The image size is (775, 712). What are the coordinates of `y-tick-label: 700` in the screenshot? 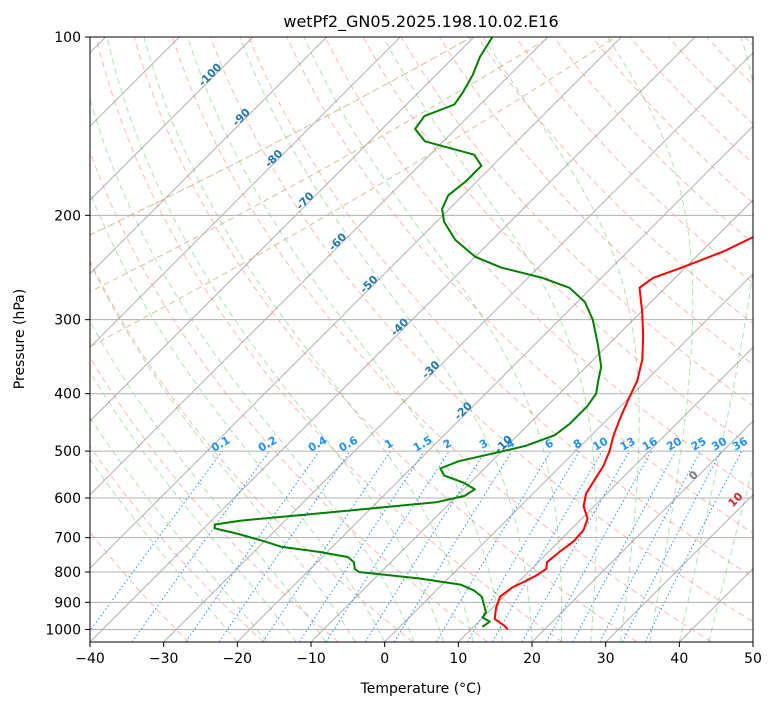 It's located at (67, 539).